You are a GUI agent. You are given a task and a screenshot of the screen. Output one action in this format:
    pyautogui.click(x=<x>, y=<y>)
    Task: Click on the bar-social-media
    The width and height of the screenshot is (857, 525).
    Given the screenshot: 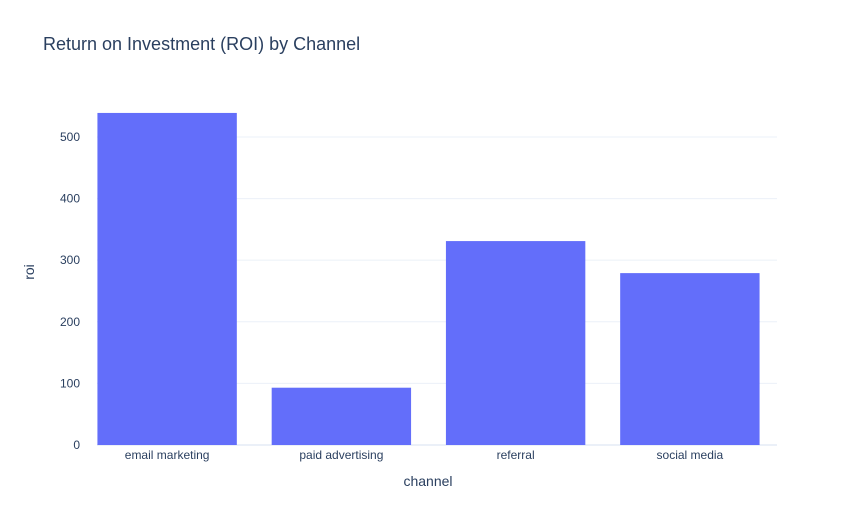 What is the action you would take?
    pyautogui.click(x=690, y=359)
    